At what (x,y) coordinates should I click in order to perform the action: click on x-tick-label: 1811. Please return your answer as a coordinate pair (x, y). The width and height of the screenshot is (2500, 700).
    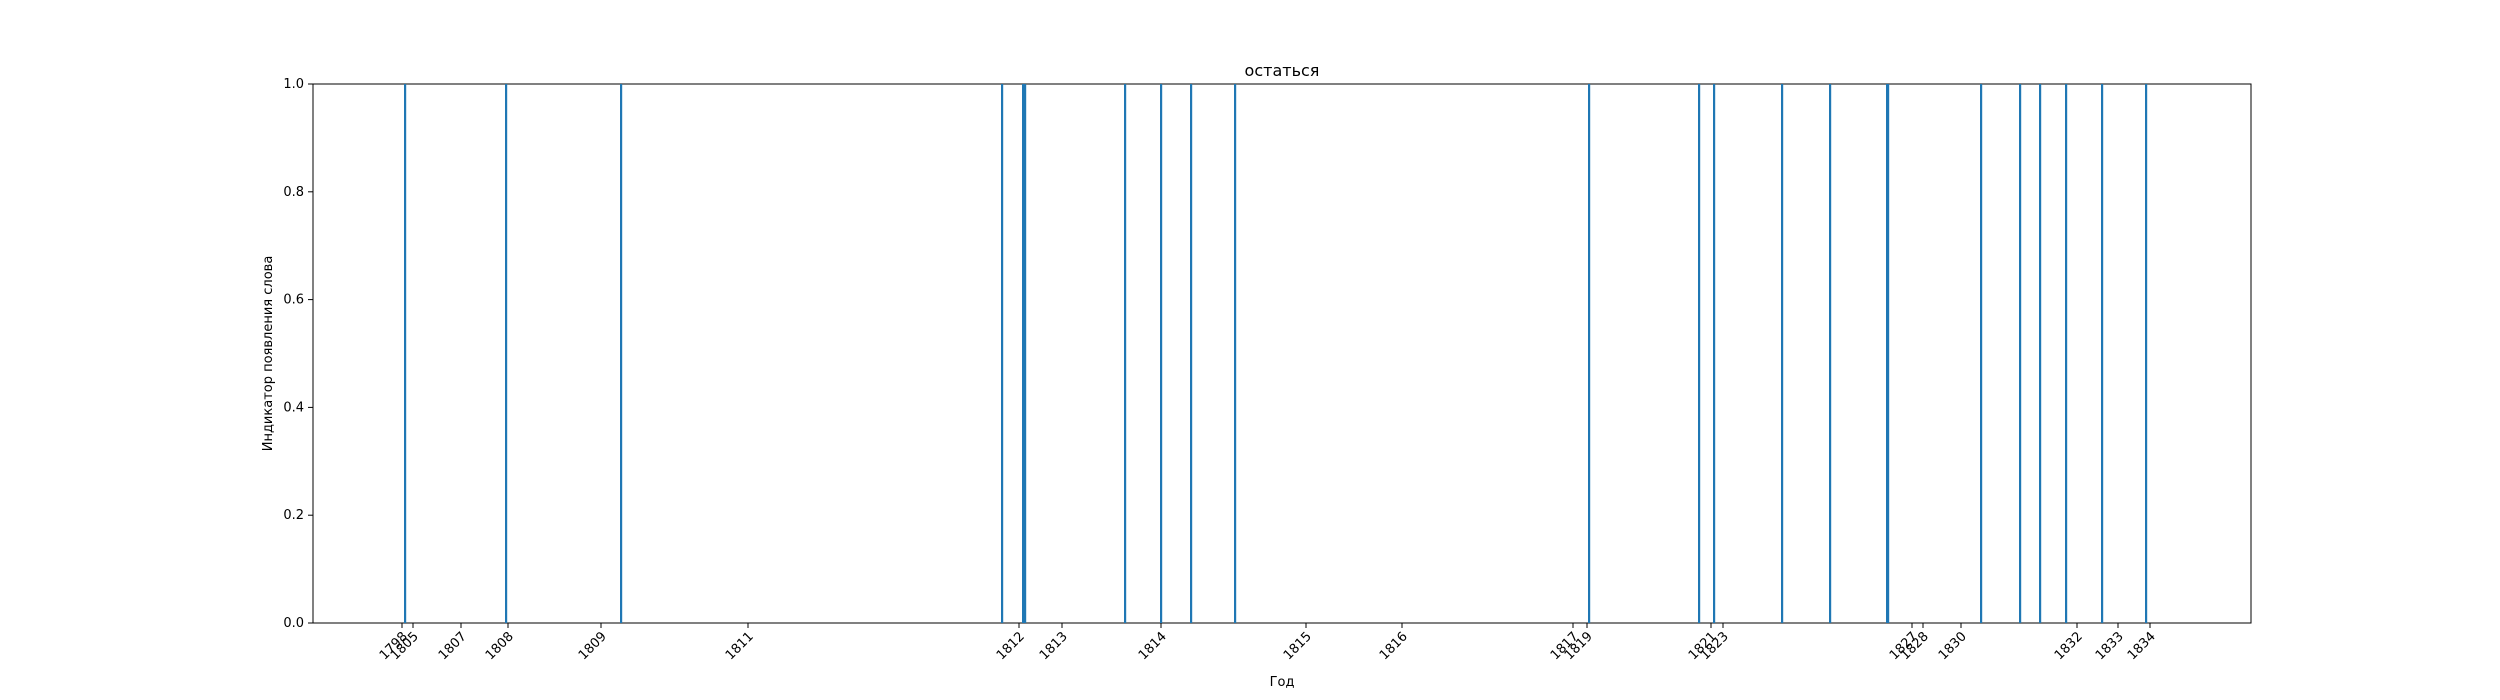
    Looking at the image, I should click on (740, 646).